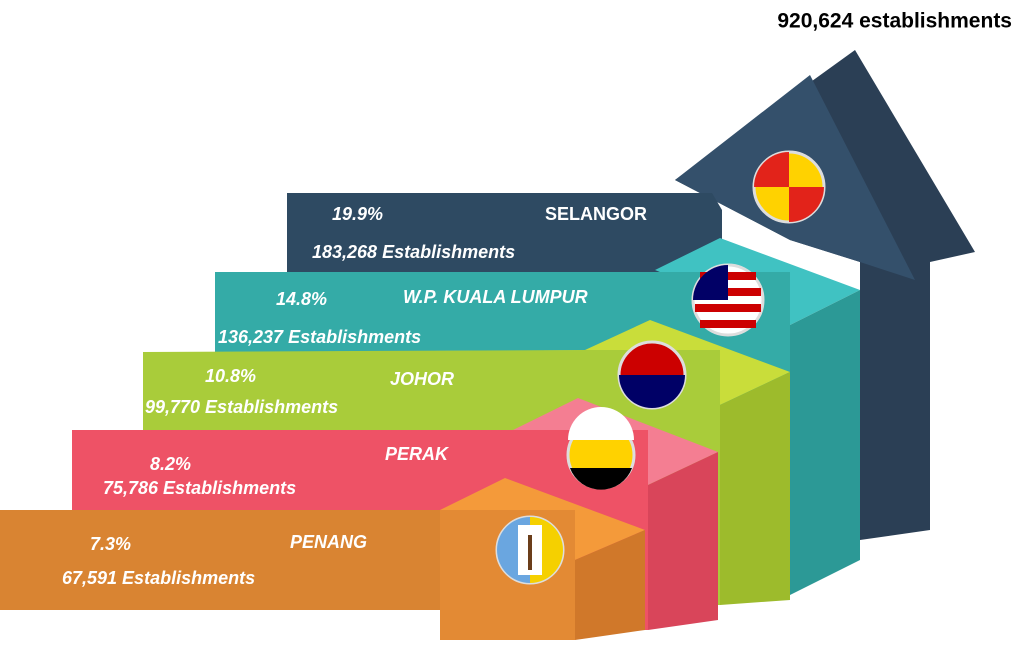 This screenshot has height=666, width=1036. What do you see at coordinates (596, 214) in the screenshot?
I see `region: SELANGOR` at bounding box center [596, 214].